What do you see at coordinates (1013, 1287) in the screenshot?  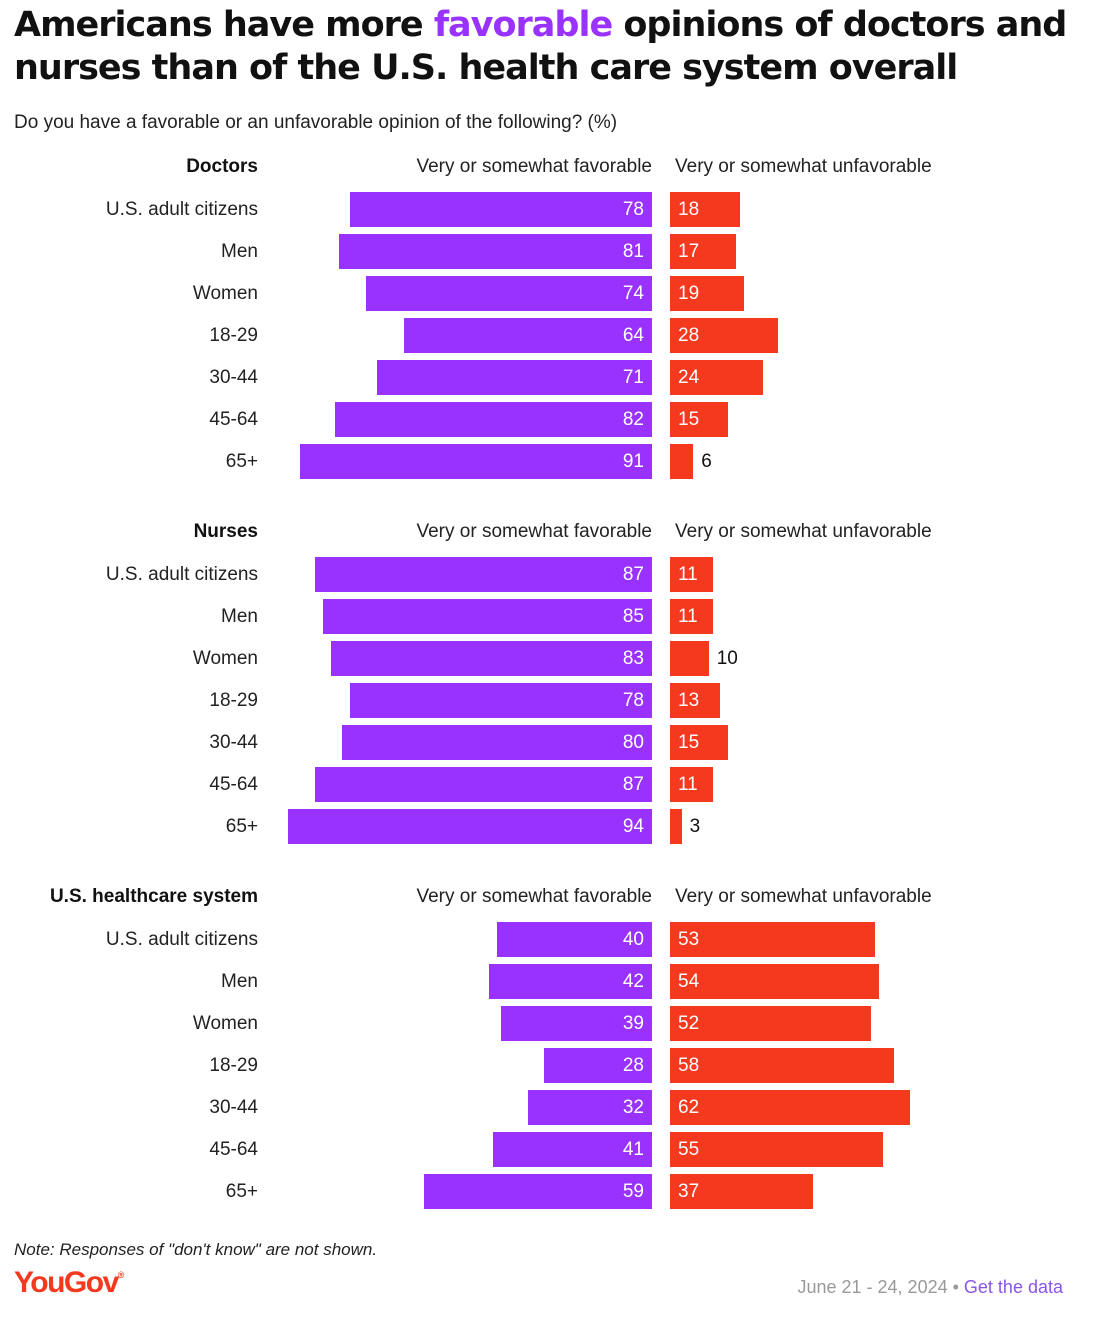 I see `get-the-data-link: Get the data` at bounding box center [1013, 1287].